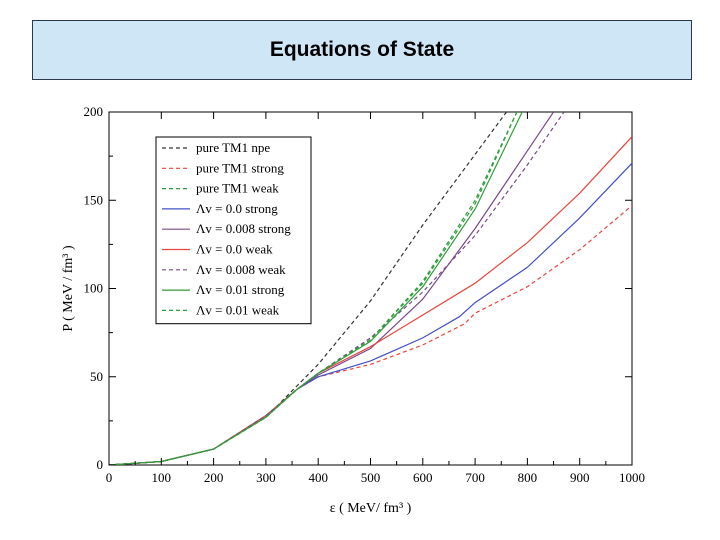  Describe the element at coordinates (580, 477) in the screenshot. I see `x-tick-label: 900` at that location.